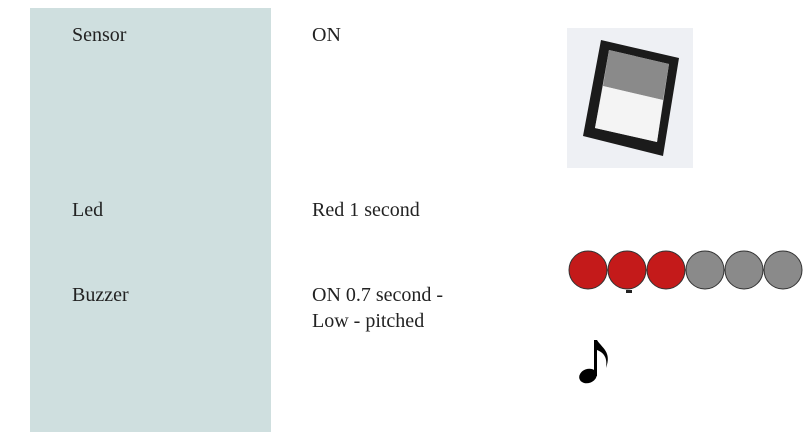  I want to click on row-label: Sensor, so click(99, 35).